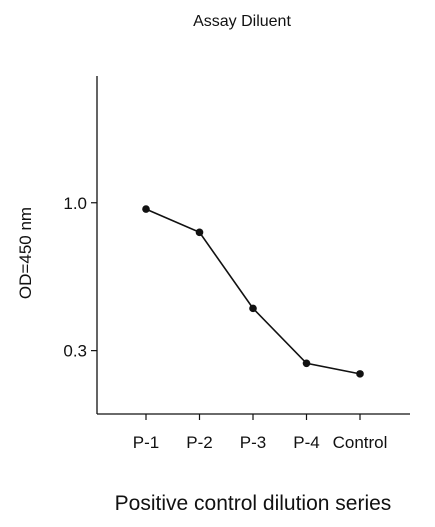 The image size is (435, 527). Describe the element at coordinates (75, 351) in the screenshot. I see `y-tick-label: 0.3` at that location.